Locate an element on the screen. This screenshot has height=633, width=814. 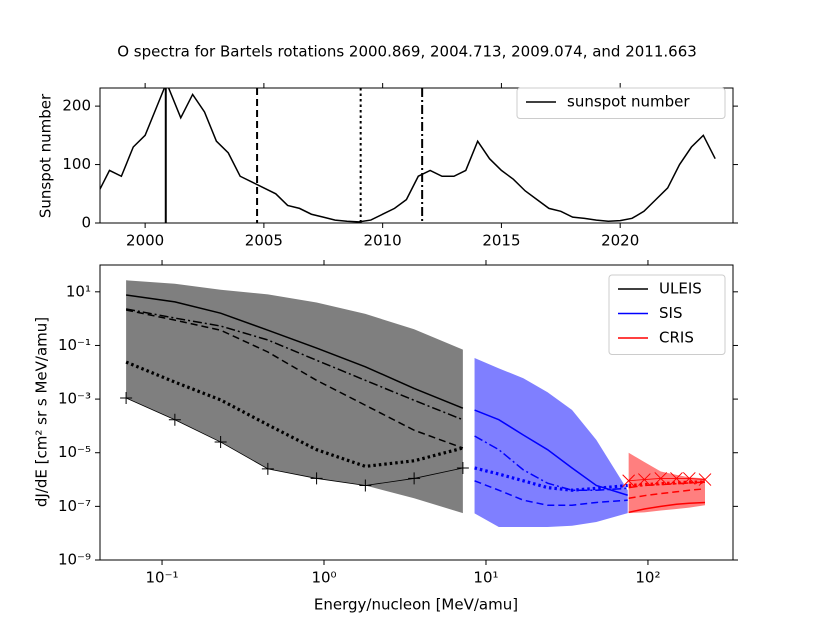
legend-label: SIS is located at coordinates (670, 313).